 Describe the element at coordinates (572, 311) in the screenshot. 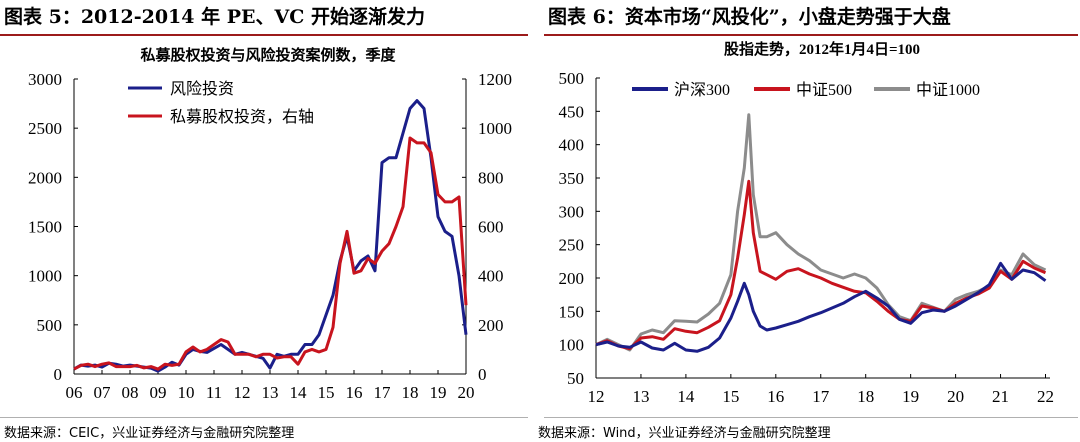

I see `y-tick-label: 150` at that location.